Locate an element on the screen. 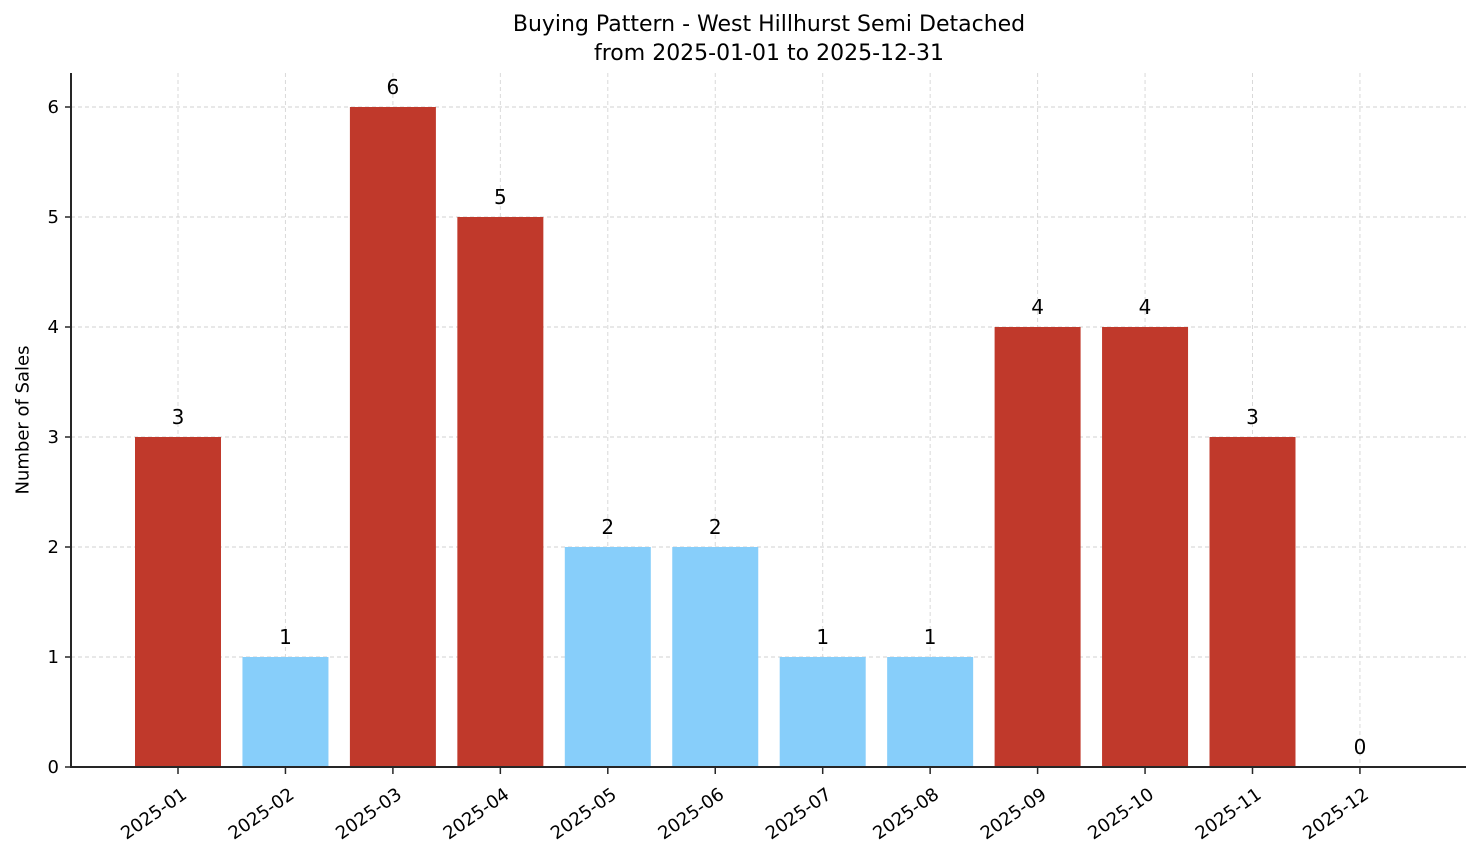 Image resolution: width=1481 pixels, height=863 pixels. x-tick-label: 2025-05 is located at coordinates (584, 814).